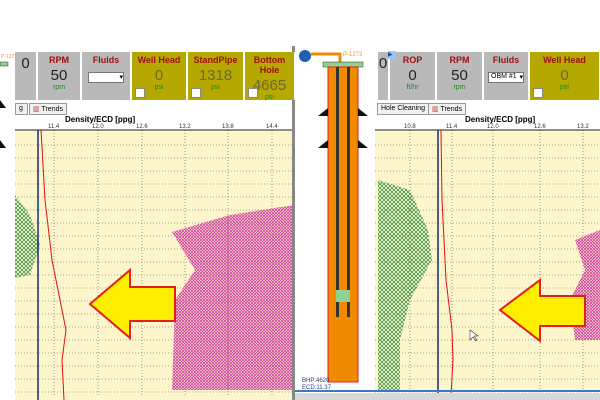 The width and height of the screenshot is (600, 400). I want to click on header-fluids: Fluids OBM #1 ▾, so click(506, 76).